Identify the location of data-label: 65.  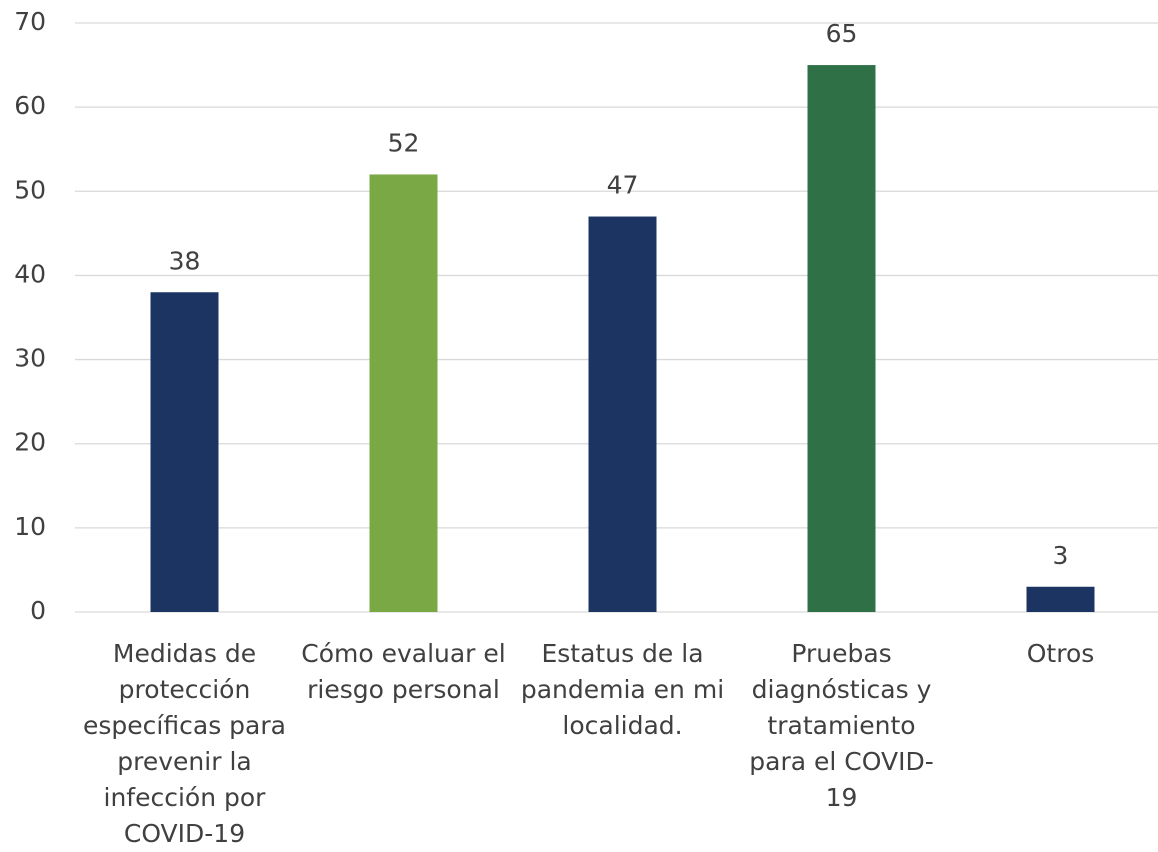
(842, 33).